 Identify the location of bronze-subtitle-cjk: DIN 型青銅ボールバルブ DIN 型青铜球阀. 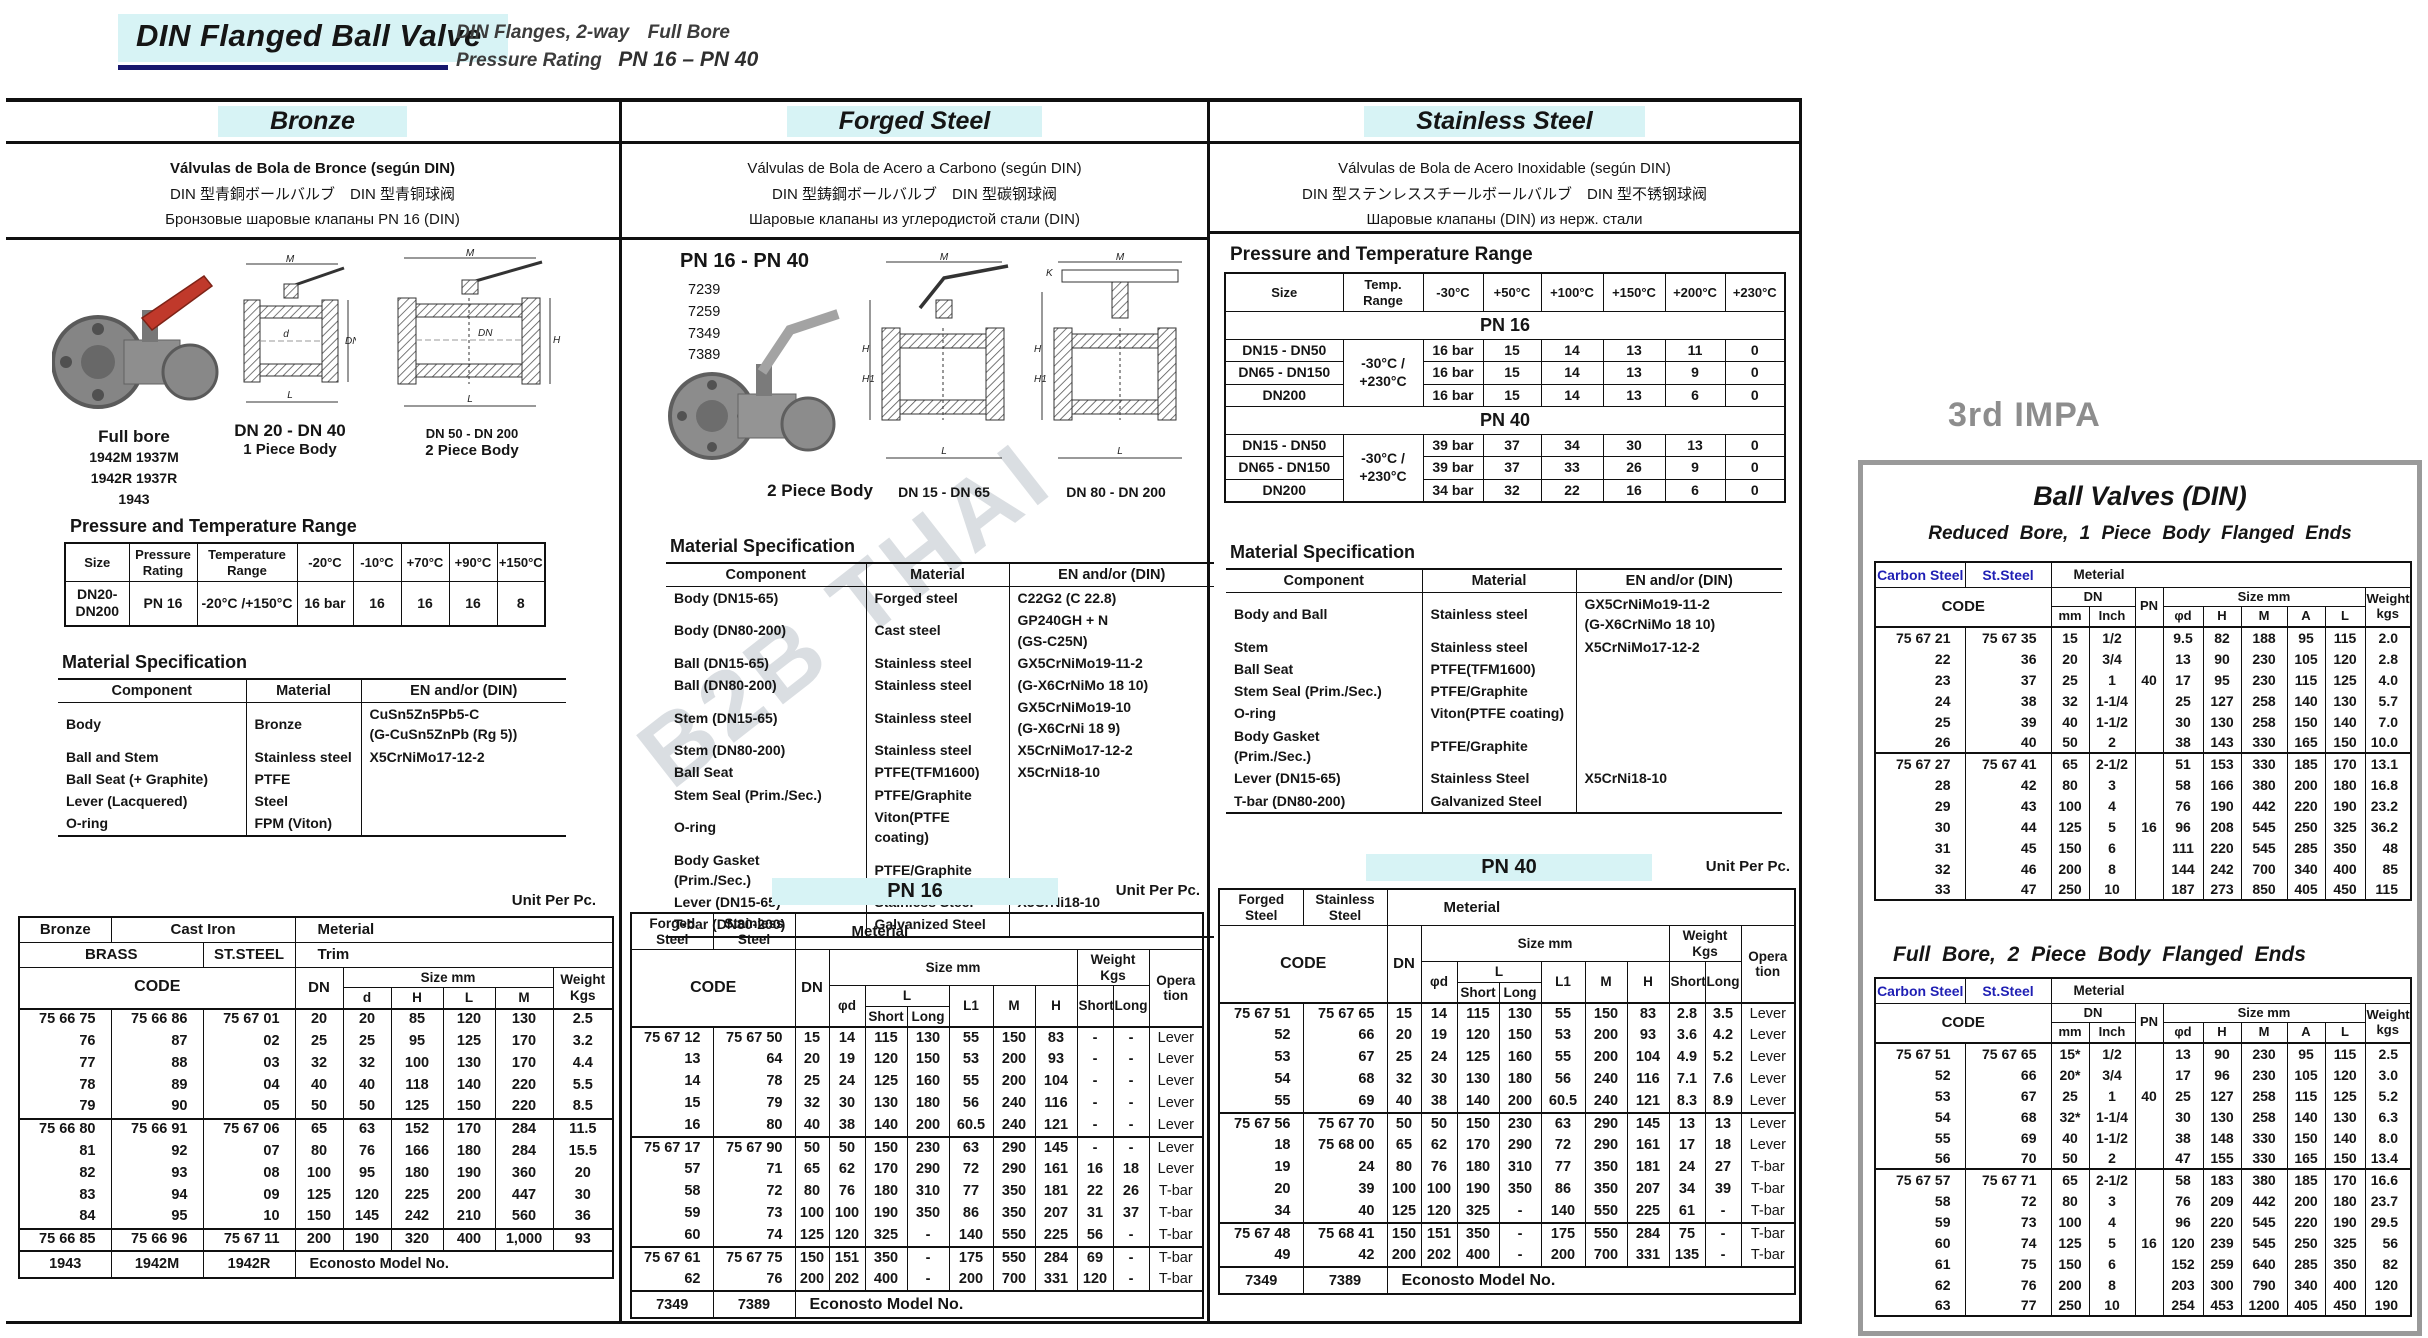
(312, 194).